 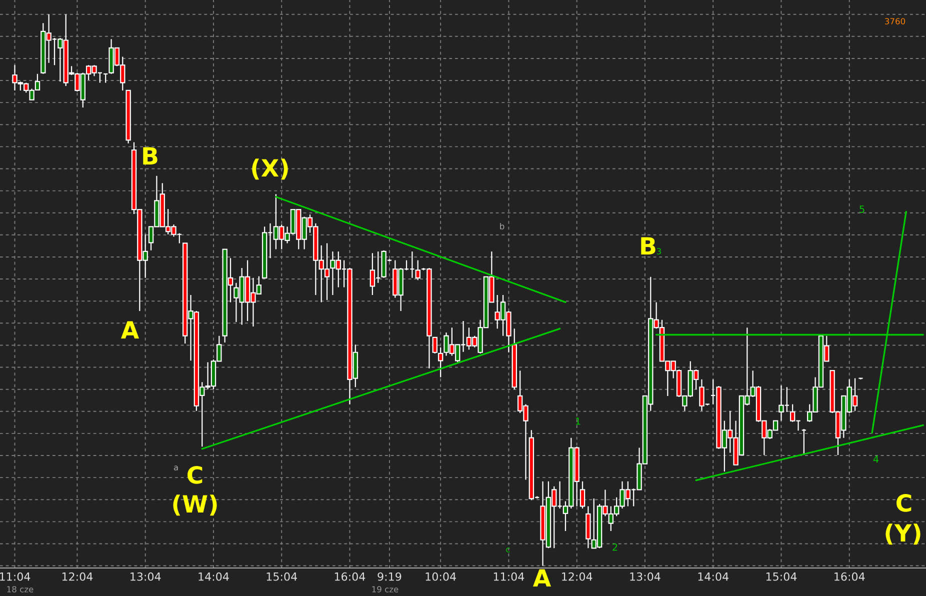 What do you see at coordinates (502, 226) in the screenshot?
I see `annotation: b` at bounding box center [502, 226].